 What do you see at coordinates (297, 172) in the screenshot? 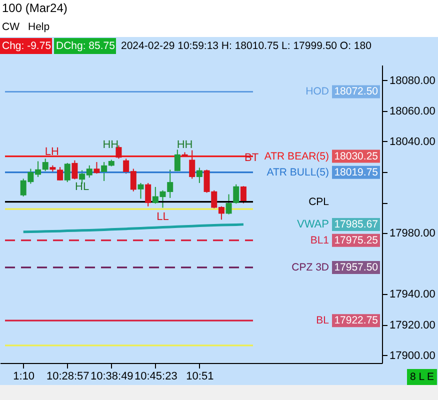
I see `ref-line-label: ATR BULL(5)` at bounding box center [297, 172].